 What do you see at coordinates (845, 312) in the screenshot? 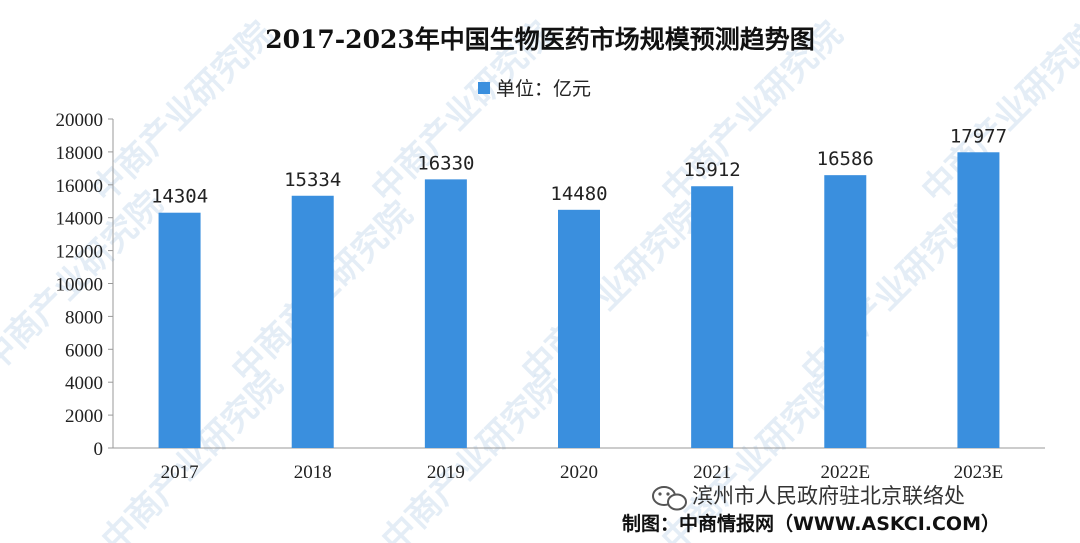
I see `bar-2022E` at bounding box center [845, 312].